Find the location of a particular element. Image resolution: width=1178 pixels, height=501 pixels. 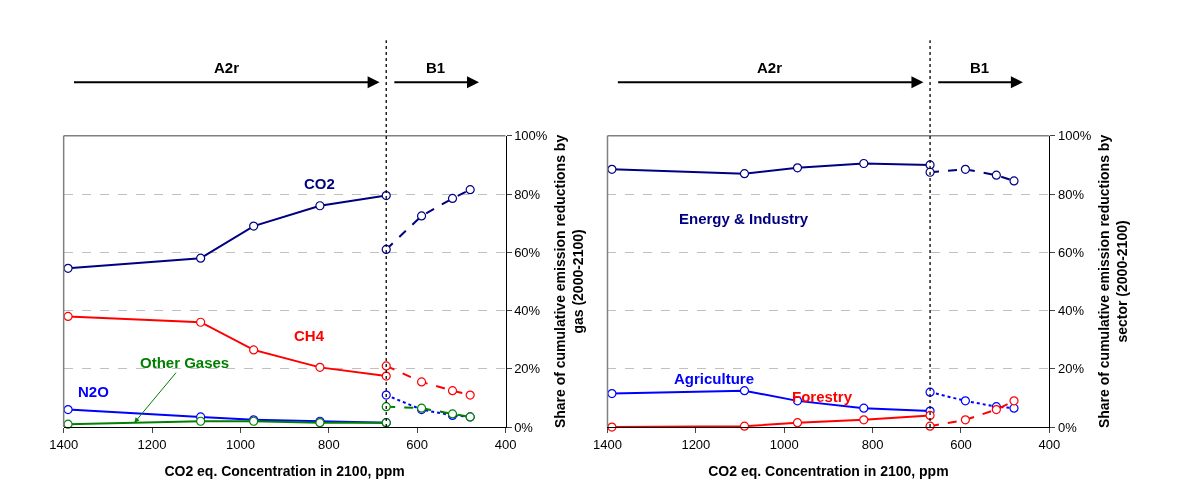

series-label: CO2 is located at coordinates (319, 183).